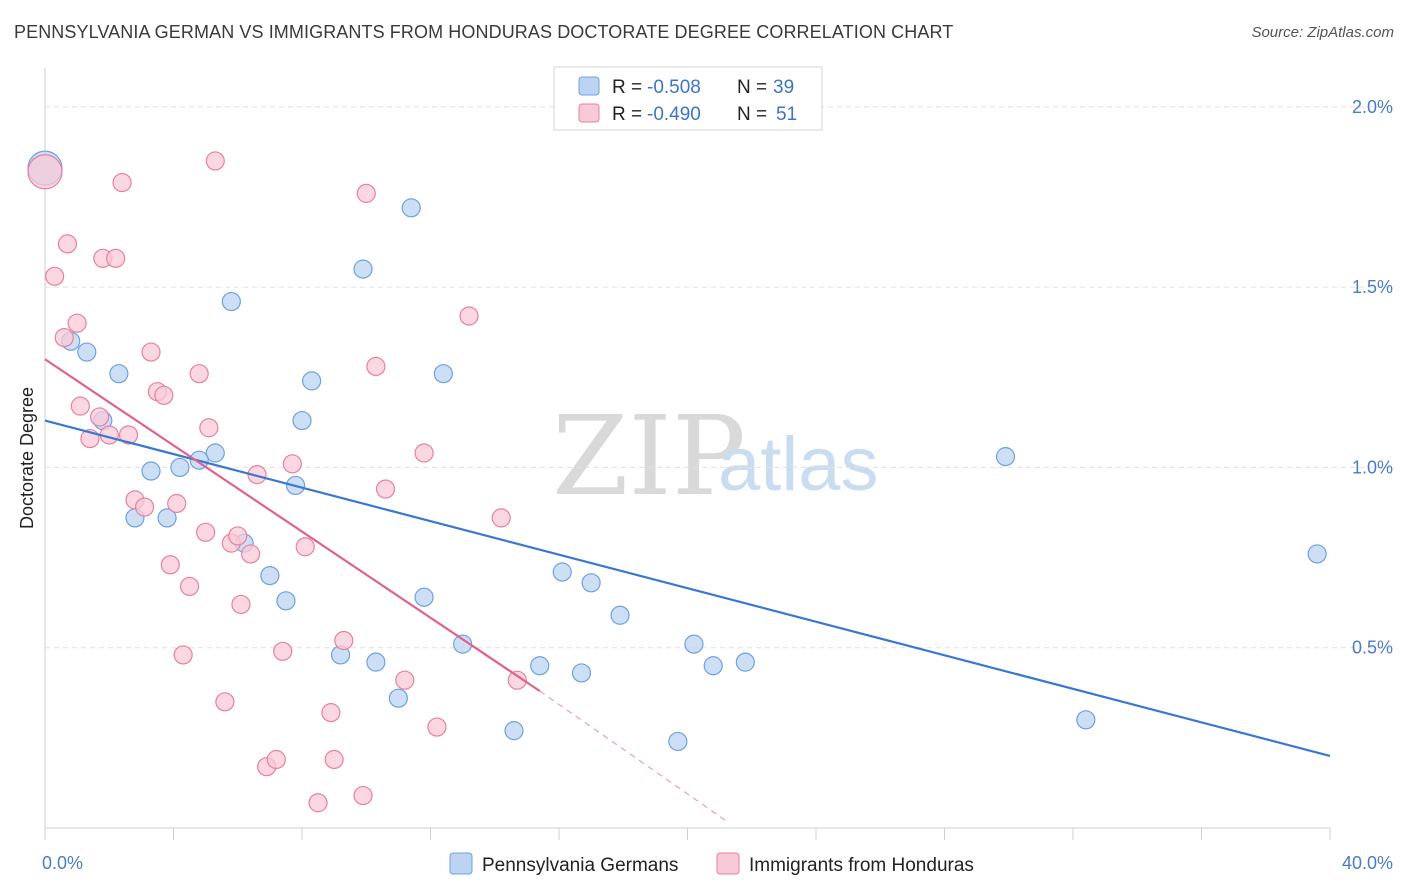 The width and height of the screenshot is (1406, 892). I want to click on correlation-legend: R = -0.508 N = 39 R = -0.490 N = 51, so click(688, 98).